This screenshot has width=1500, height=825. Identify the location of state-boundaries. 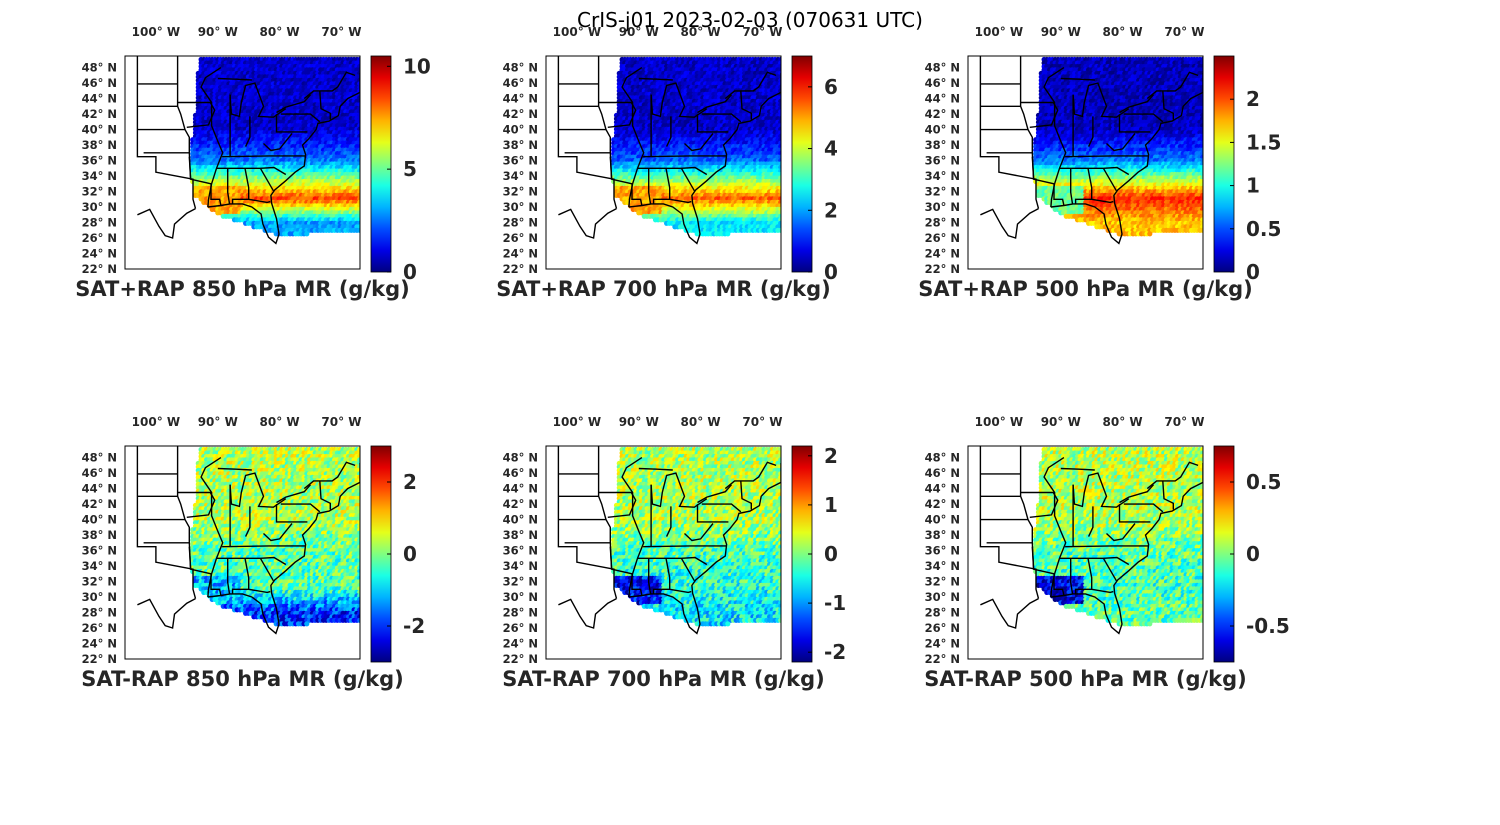
(248, 150).